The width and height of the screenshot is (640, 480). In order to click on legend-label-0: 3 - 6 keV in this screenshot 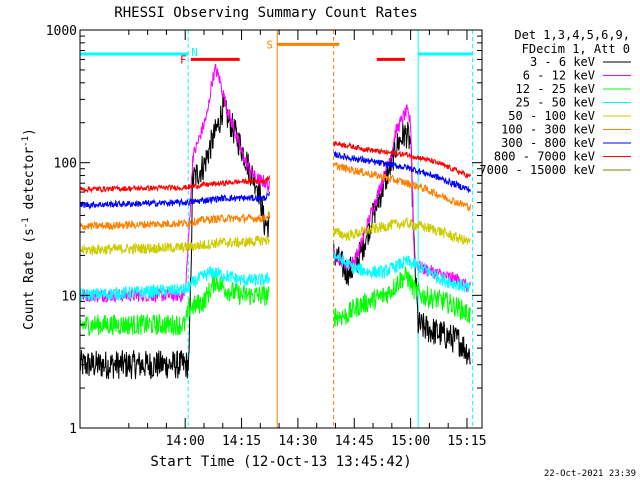, I will do `click(562, 62)`.